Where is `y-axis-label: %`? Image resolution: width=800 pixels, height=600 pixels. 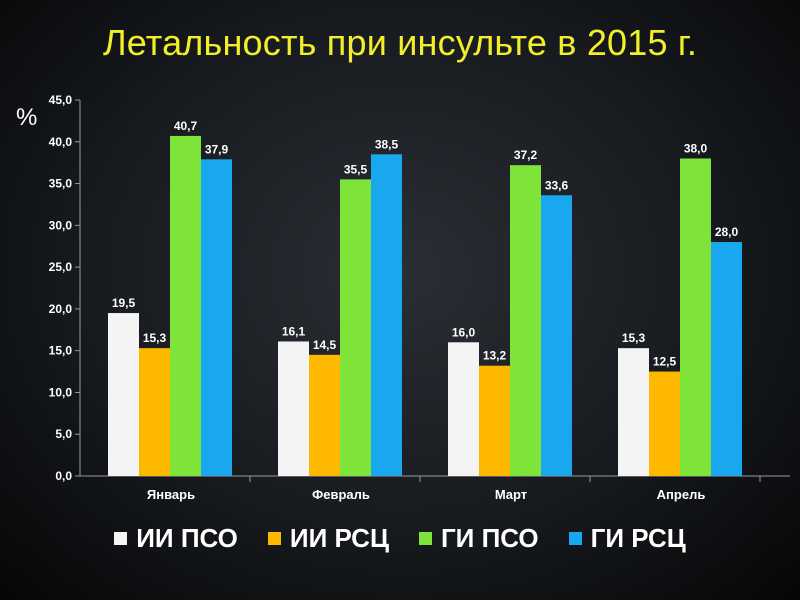 y-axis-label: % is located at coordinates (26, 117).